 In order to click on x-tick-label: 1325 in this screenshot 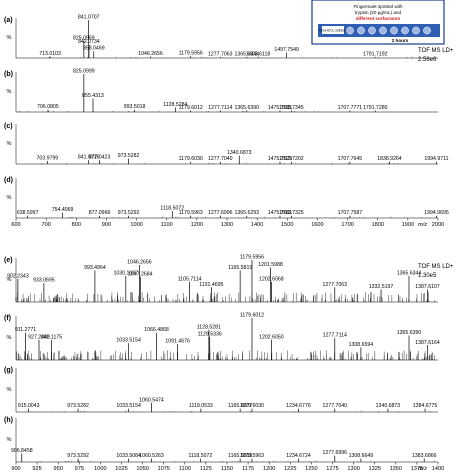, I will do `click(374, 469)`.